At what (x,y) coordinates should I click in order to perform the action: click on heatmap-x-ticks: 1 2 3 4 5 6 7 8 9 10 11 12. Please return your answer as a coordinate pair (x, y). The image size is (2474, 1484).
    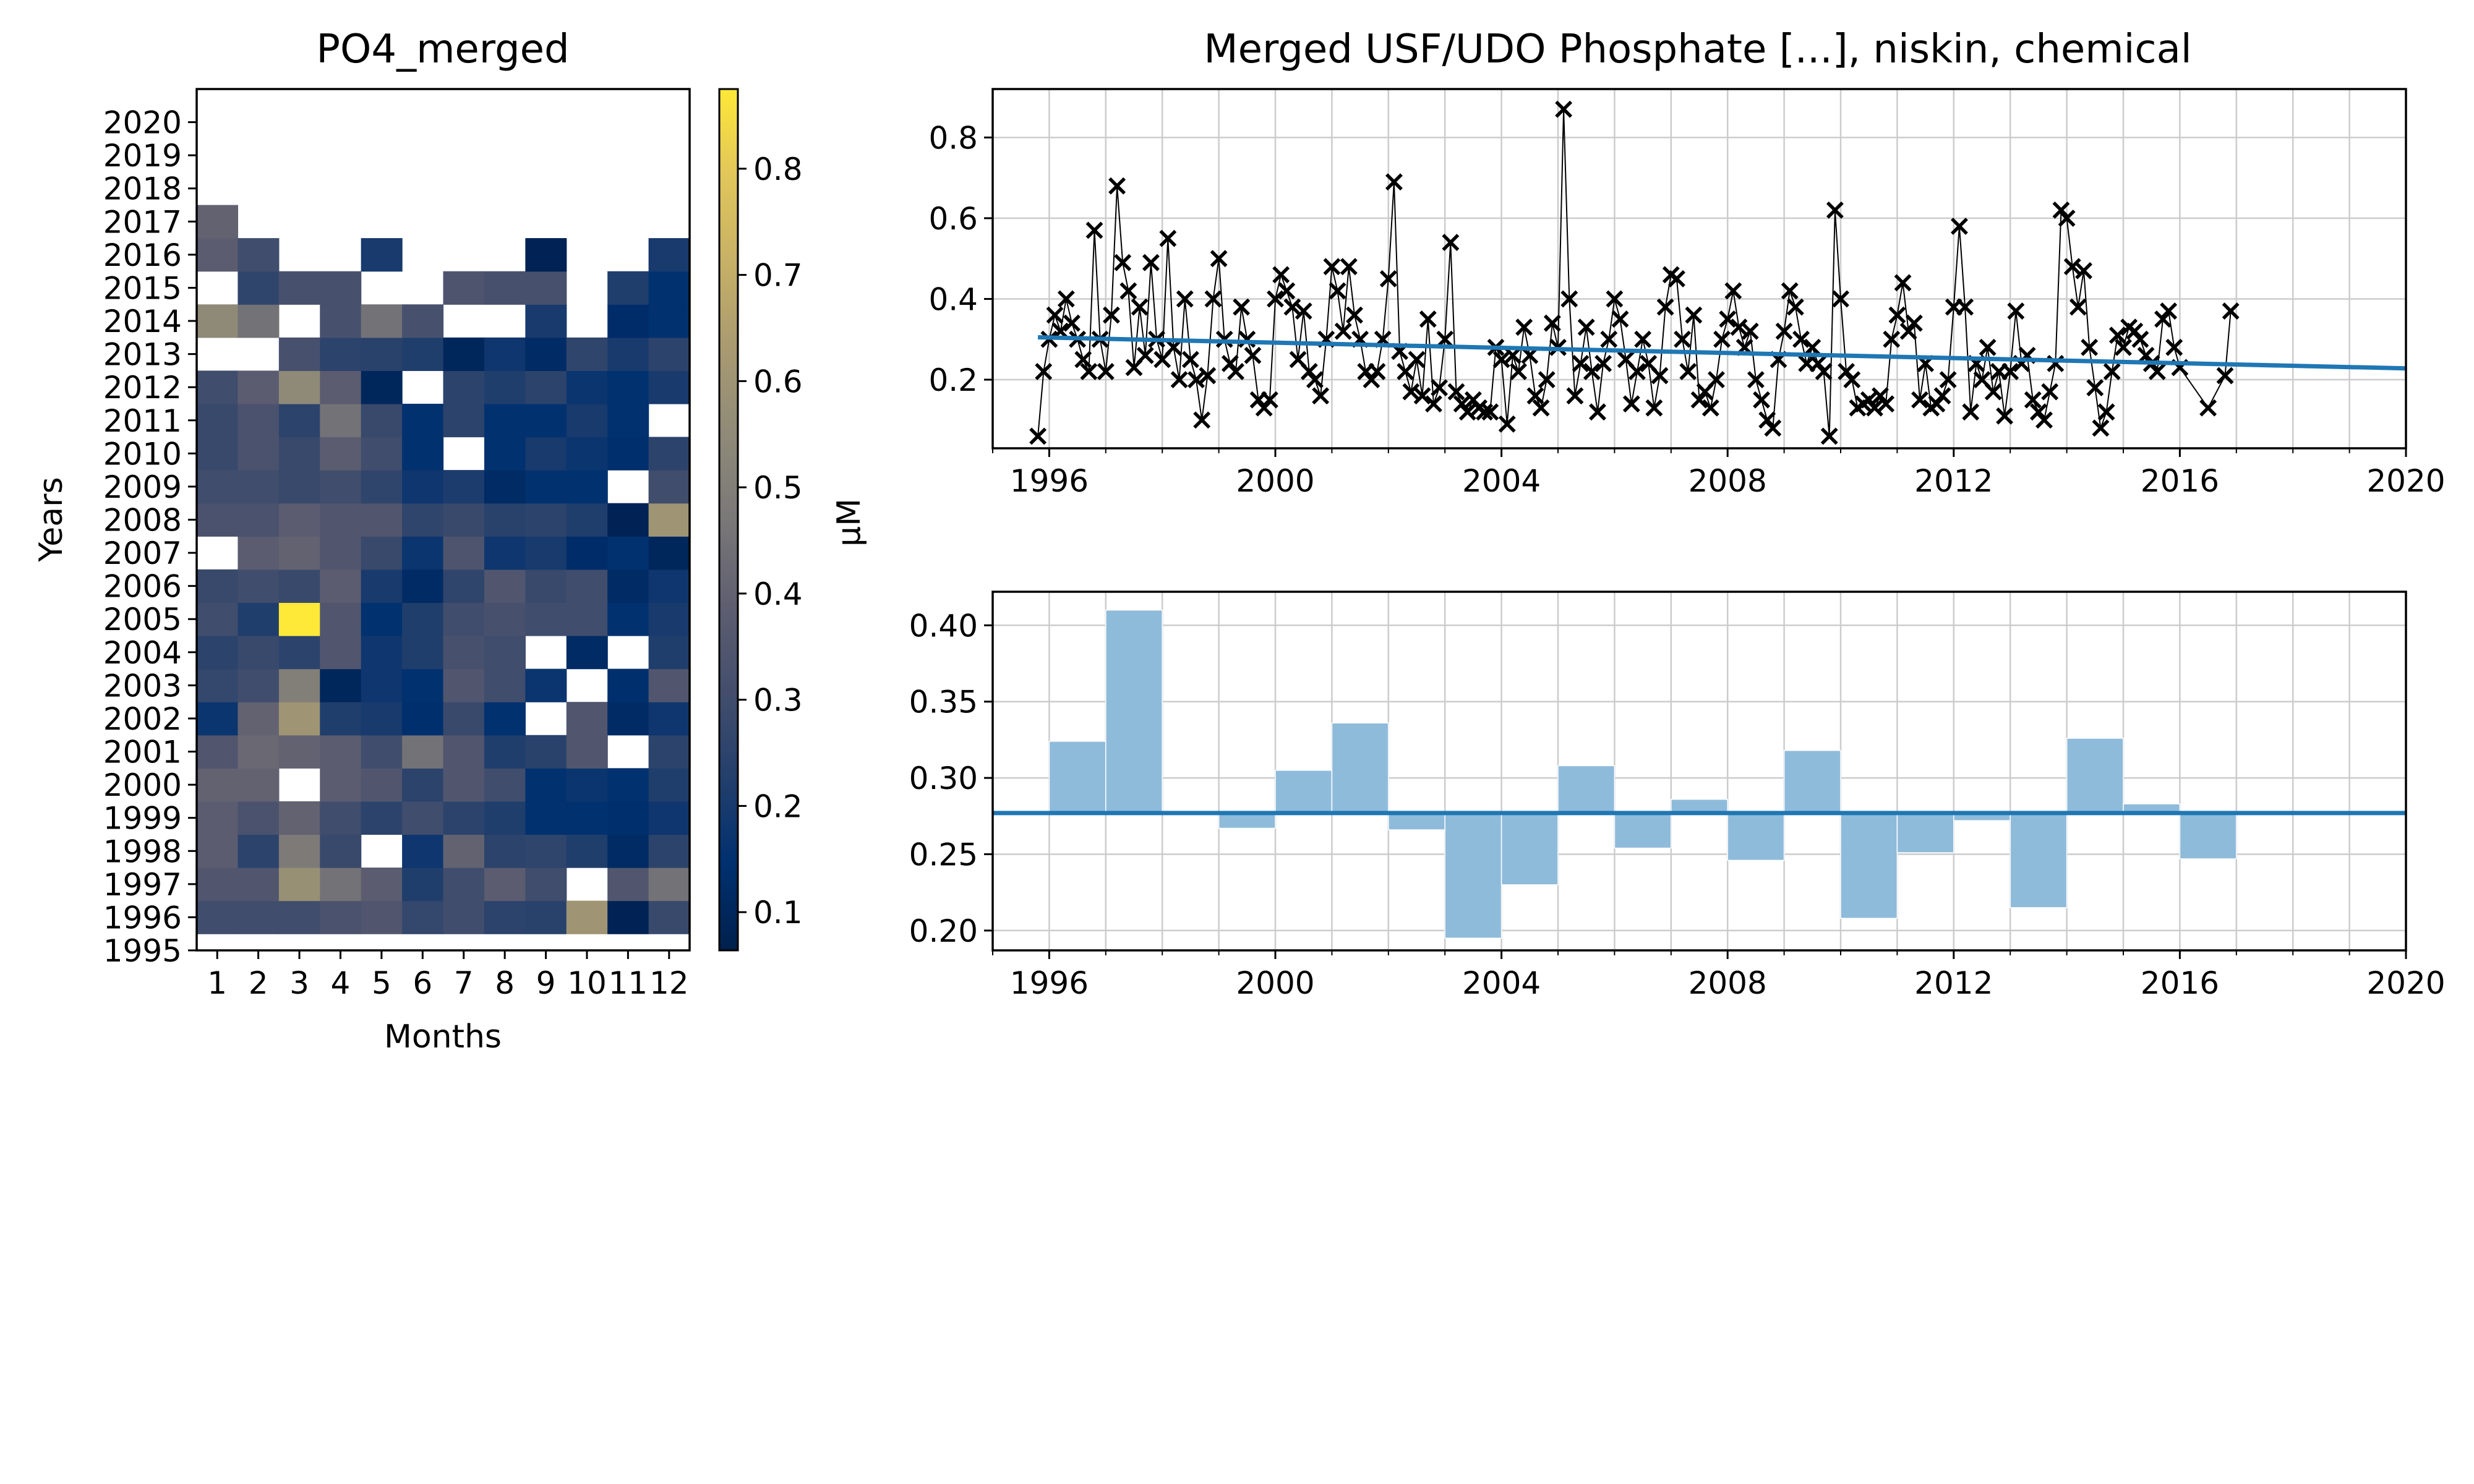
    Looking at the image, I should click on (448, 975).